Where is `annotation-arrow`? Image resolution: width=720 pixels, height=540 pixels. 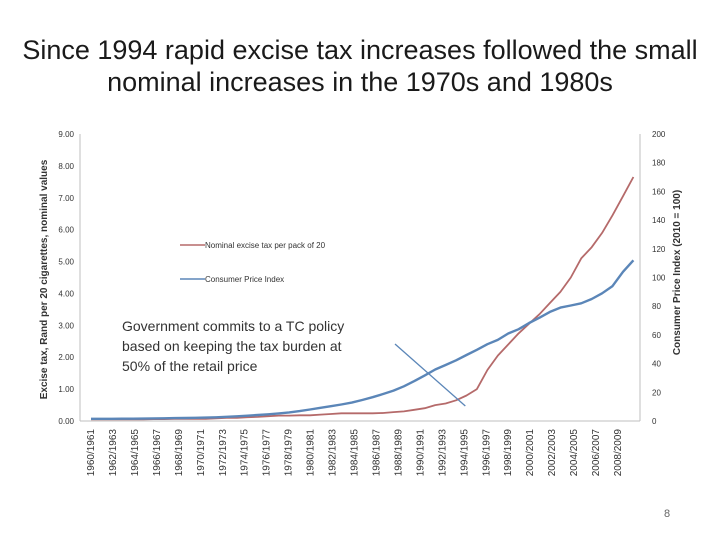 annotation-arrow is located at coordinates (430, 375).